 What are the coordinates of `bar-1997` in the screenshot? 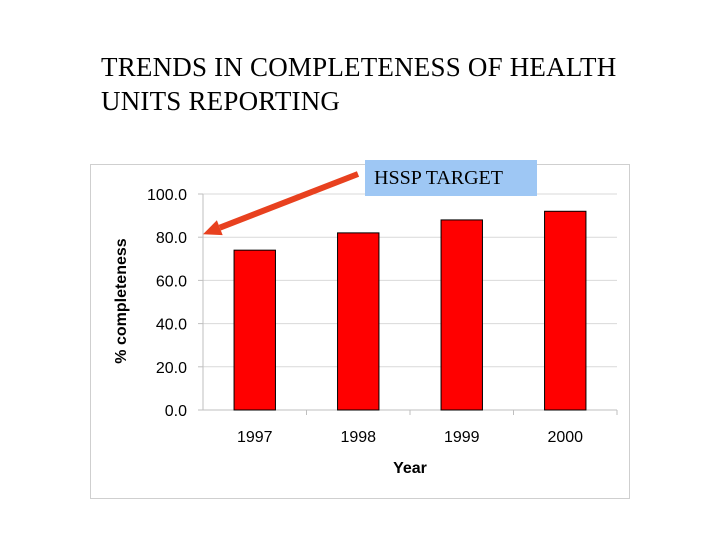 It's located at (254, 330).